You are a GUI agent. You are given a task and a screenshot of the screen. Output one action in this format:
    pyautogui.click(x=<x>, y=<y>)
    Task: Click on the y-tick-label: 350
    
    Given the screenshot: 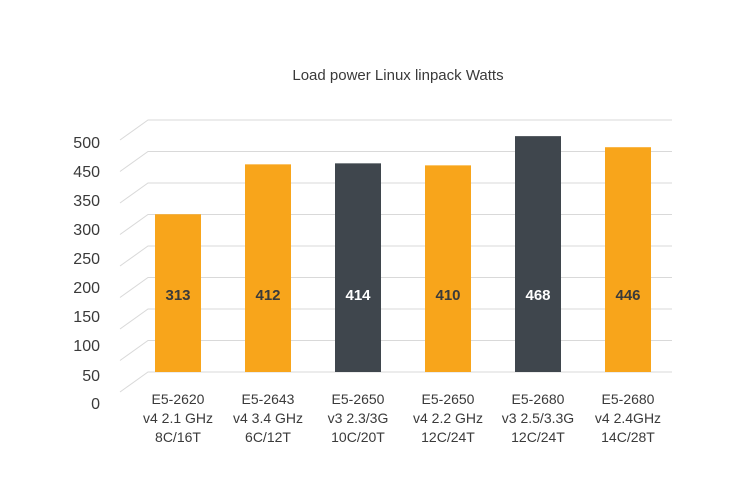 What is the action you would take?
    pyautogui.click(x=86, y=201)
    